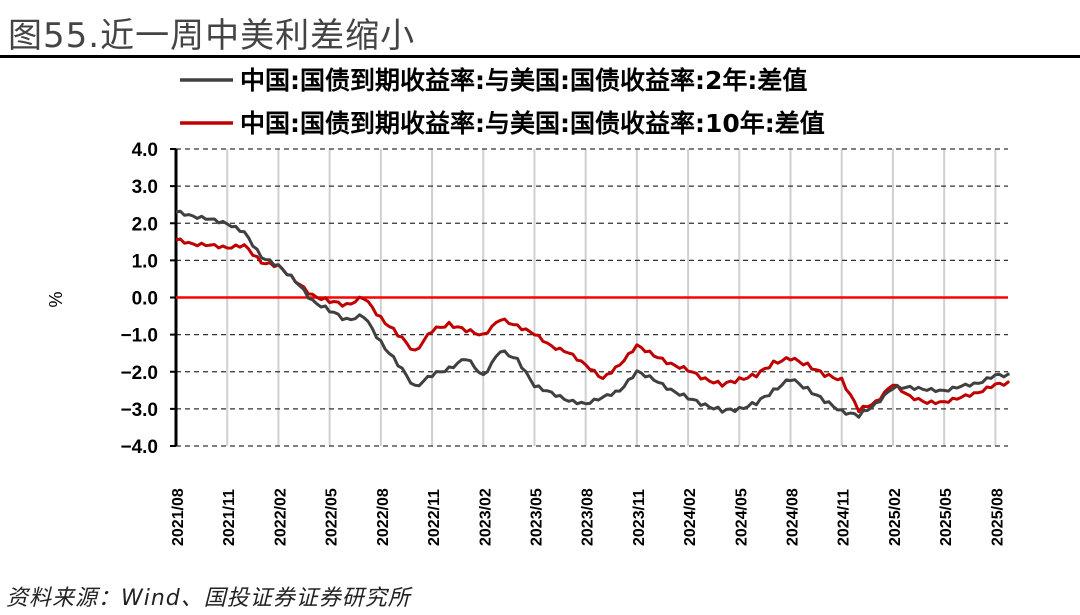  I want to click on y-tick-label: −1.0, so click(139, 336).